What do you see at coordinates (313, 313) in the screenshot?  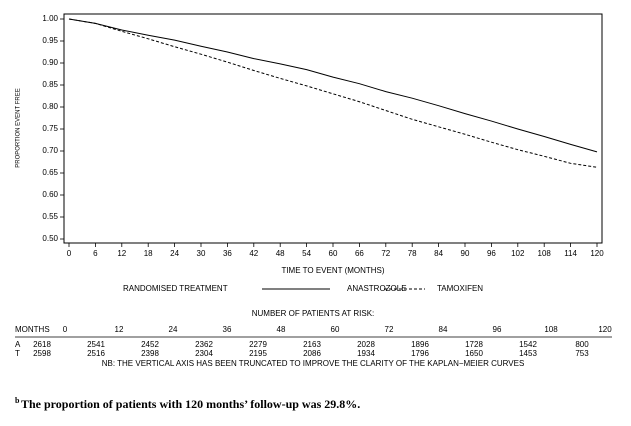 I see `risk-title: NUMBER OF PATIENTS AT RISK:` at bounding box center [313, 313].